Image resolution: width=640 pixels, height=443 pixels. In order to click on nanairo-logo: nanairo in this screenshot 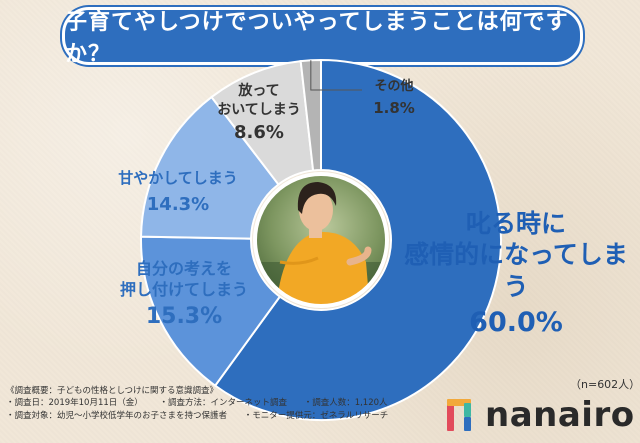, I will do `click(540, 415)`.